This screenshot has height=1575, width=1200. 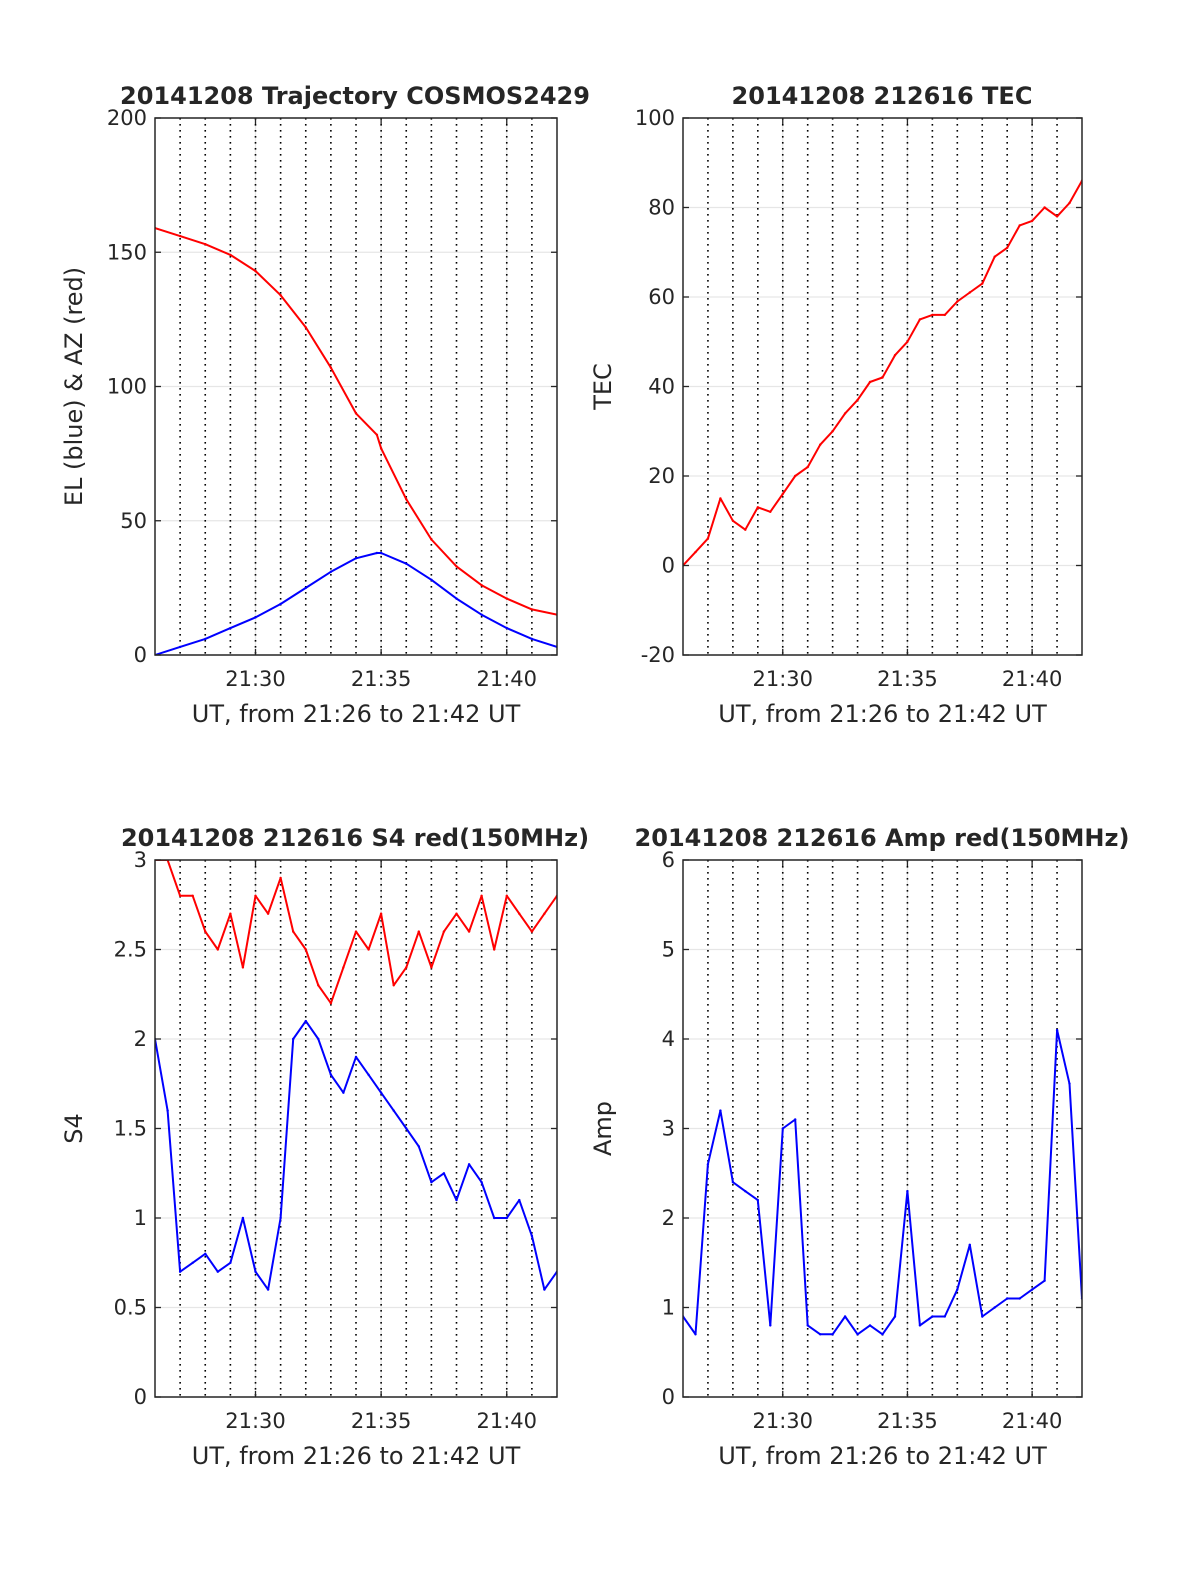 I want to click on y-axis-label: EL (blue) & AZ (red), so click(x=74, y=386).